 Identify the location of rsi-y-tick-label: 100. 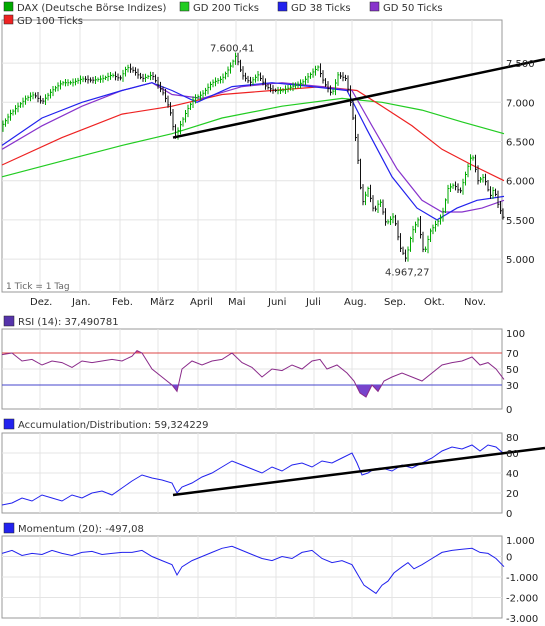
(515, 334).